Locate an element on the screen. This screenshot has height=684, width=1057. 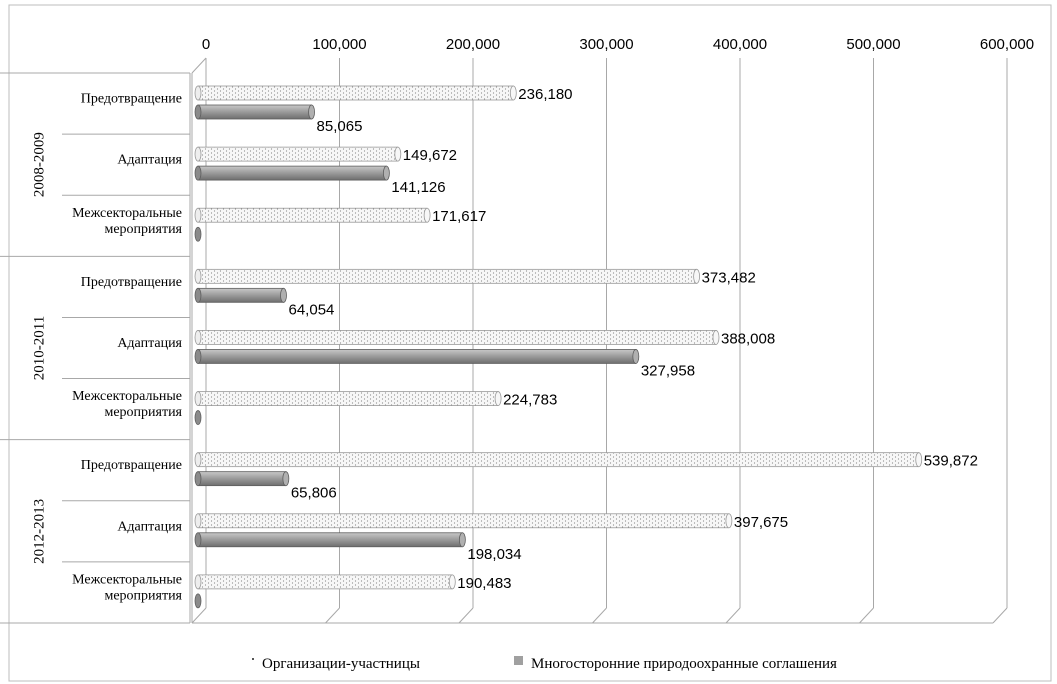
data-label: 190,483 is located at coordinates (484, 583).